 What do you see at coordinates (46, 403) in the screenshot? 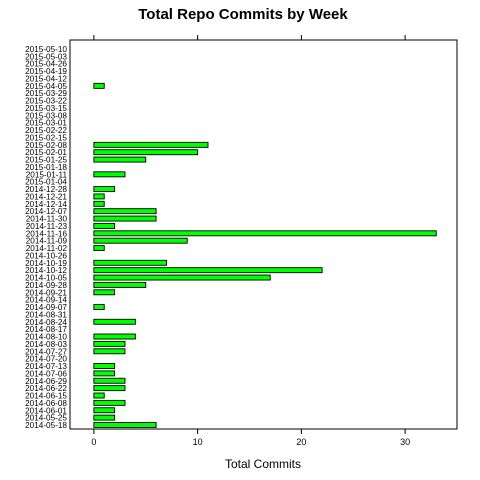
I see `category-label: 2014-06-08` at bounding box center [46, 403].